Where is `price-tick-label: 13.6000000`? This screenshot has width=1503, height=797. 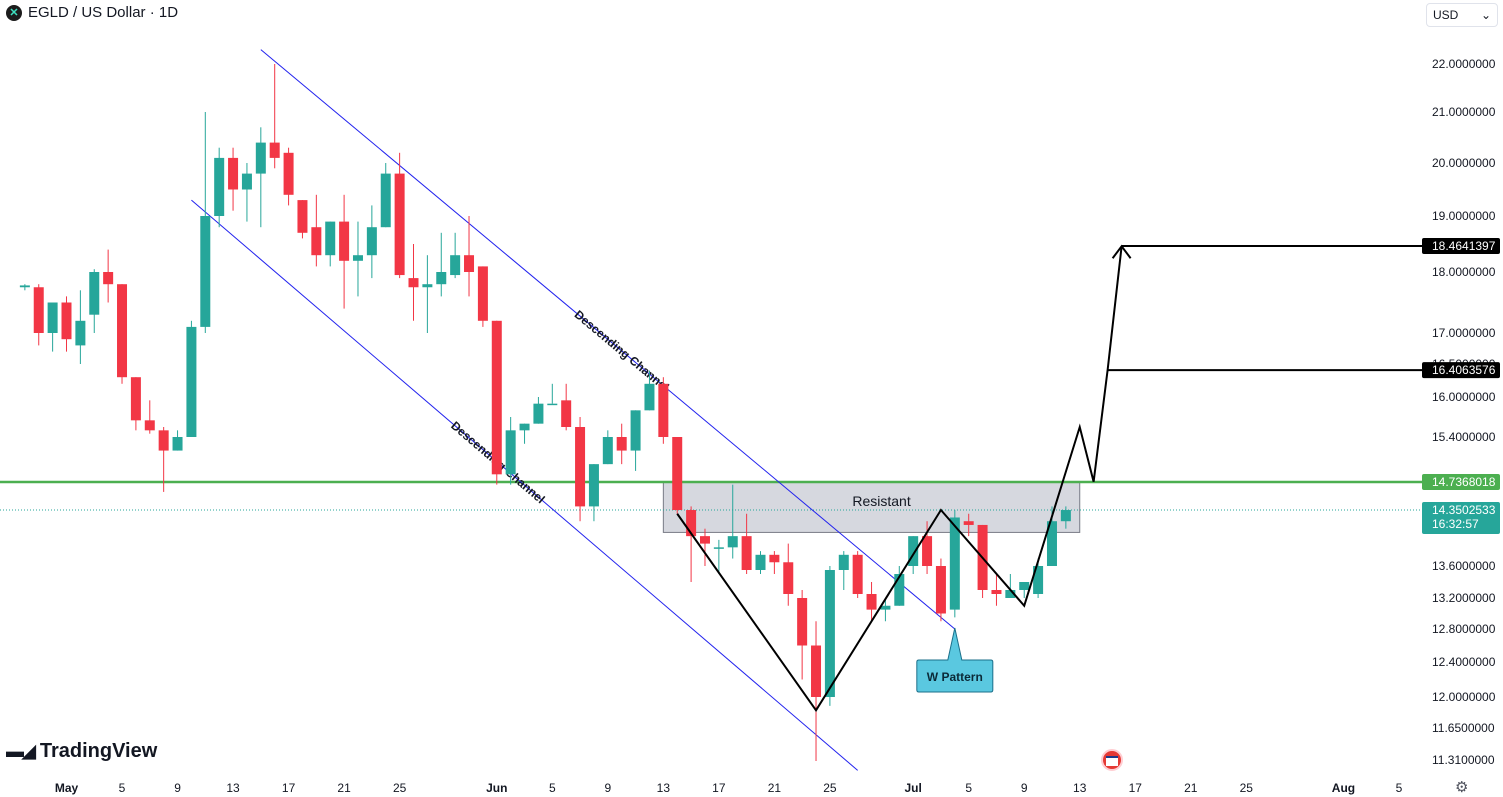
price-tick-label: 13.6000000 is located at coordinates (1464, 566).